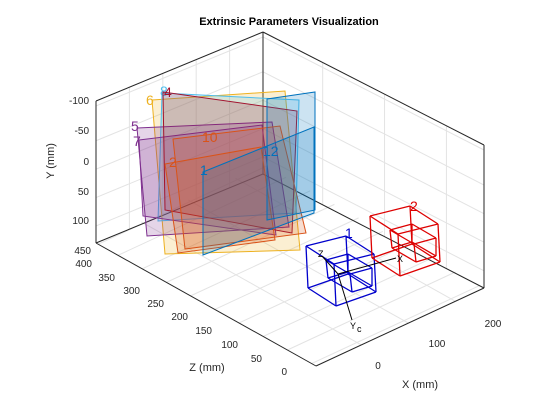 This screenshot has width=560, height=420. I want to click on camera-z-axis-line, so click(330, 265).